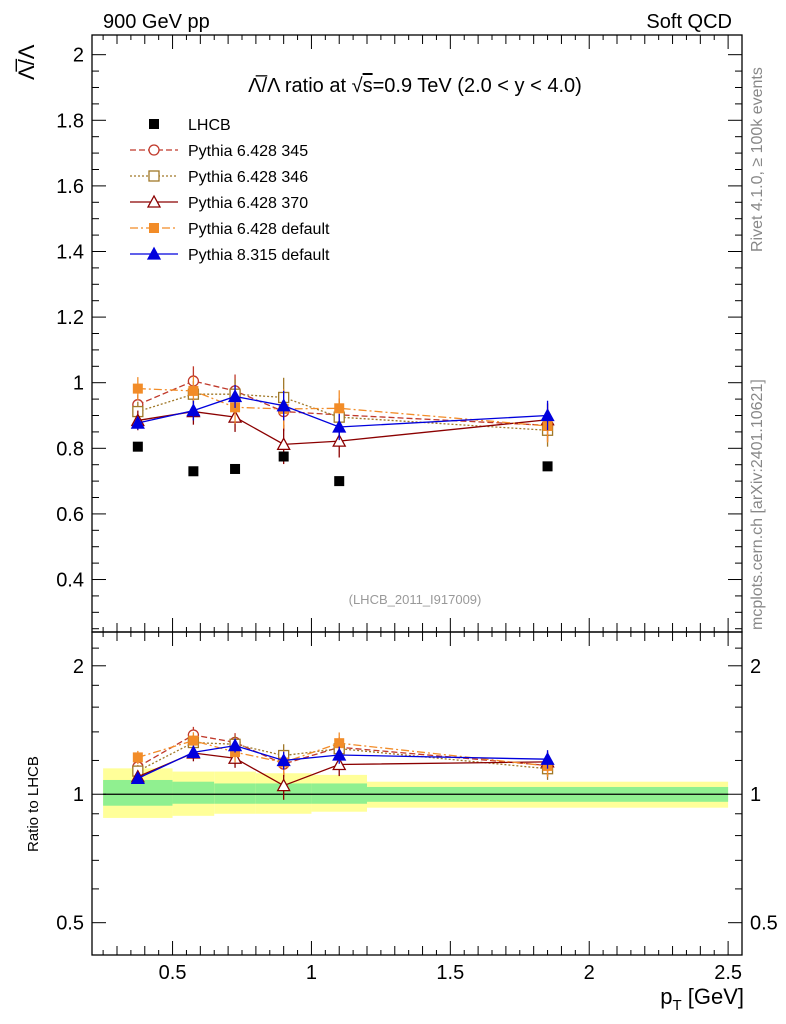  What do you see at coordinates (70, 924) in the screenshot?
I see `ratio-y-tick-label-left: 0.5` at bounding box center [70, 924].